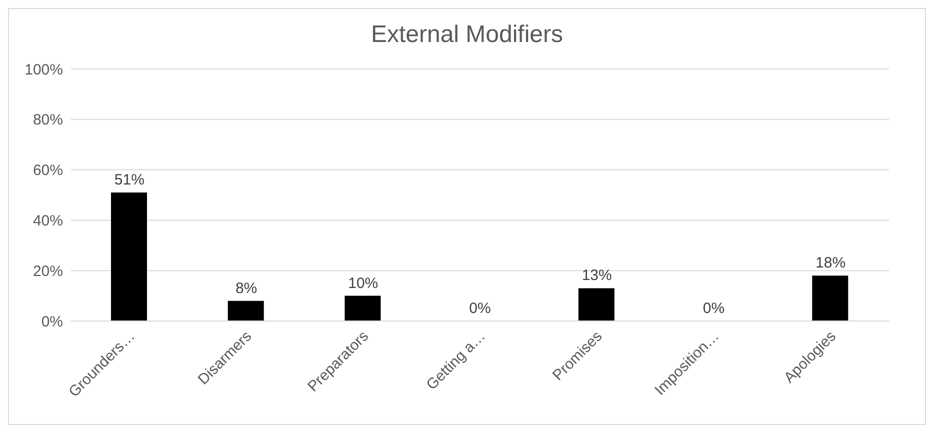 This screenshot has width=934, height=433. What do you see at coordinates (47, 271) in the screenshot?
I see `y-tick-label: 20%` at bounding box center [47, 271].